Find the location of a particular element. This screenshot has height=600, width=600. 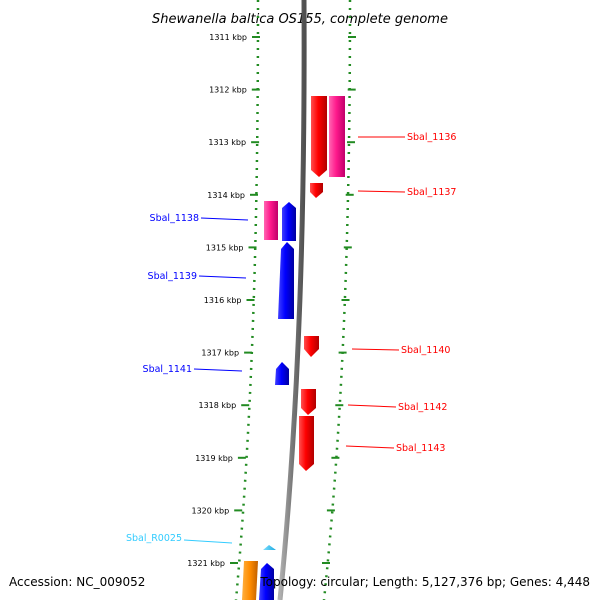

kbp-tick-label: 1320 kbp is located at coordinates (210, 510).